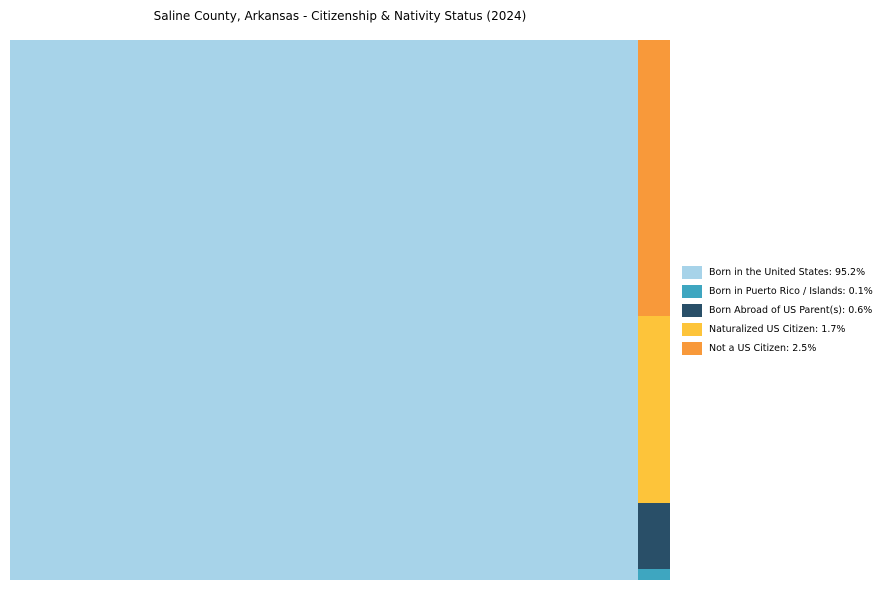 The width and height of the screenshot is (889, 590). I want to click on treemap-side-column, so click(653, 310).